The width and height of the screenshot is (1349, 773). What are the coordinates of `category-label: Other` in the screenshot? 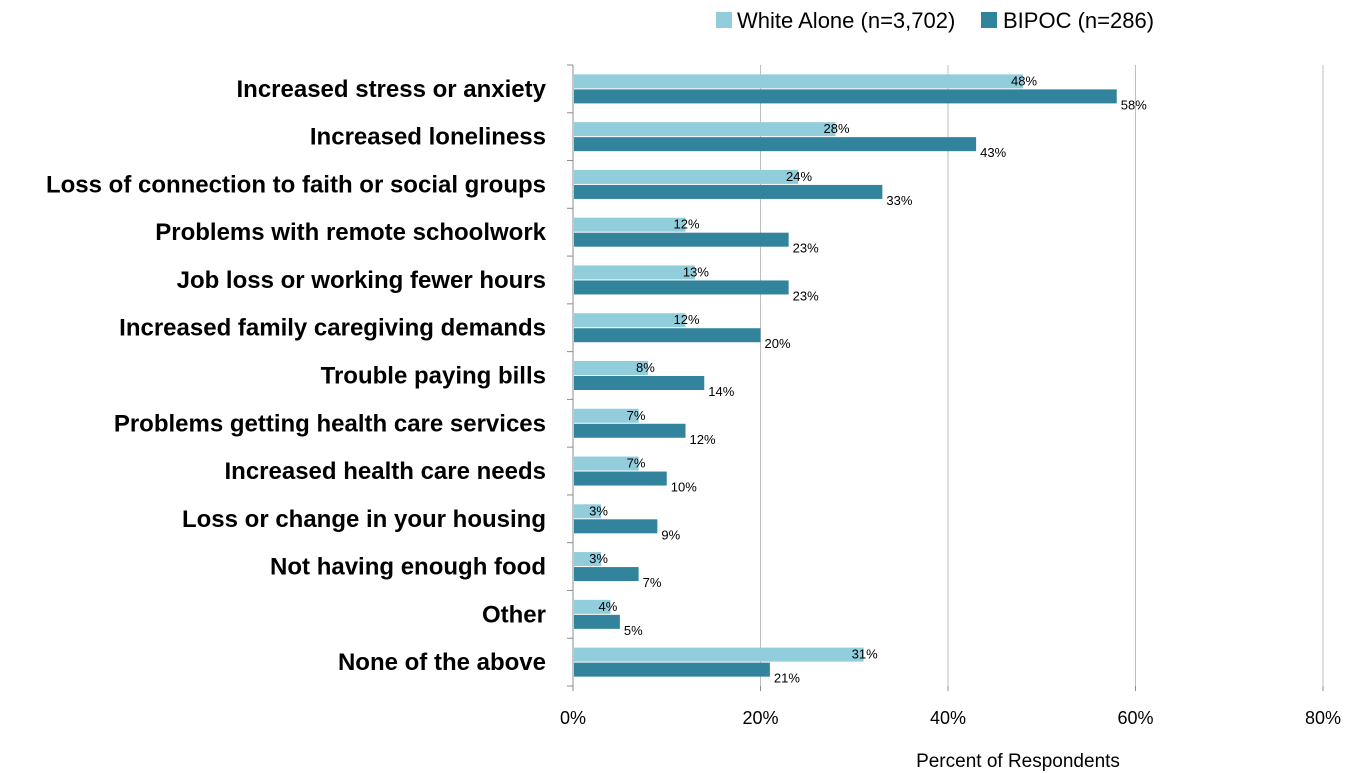 It's located at (514, 614).